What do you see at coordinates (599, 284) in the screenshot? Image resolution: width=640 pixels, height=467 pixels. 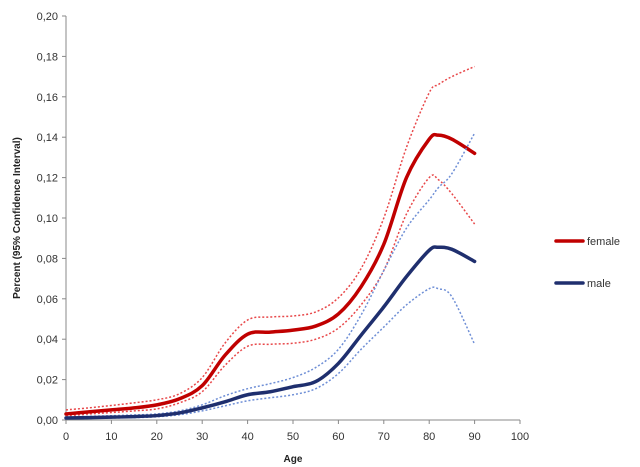 I see `legend-label-male: male` at bounding box center [599, 284].